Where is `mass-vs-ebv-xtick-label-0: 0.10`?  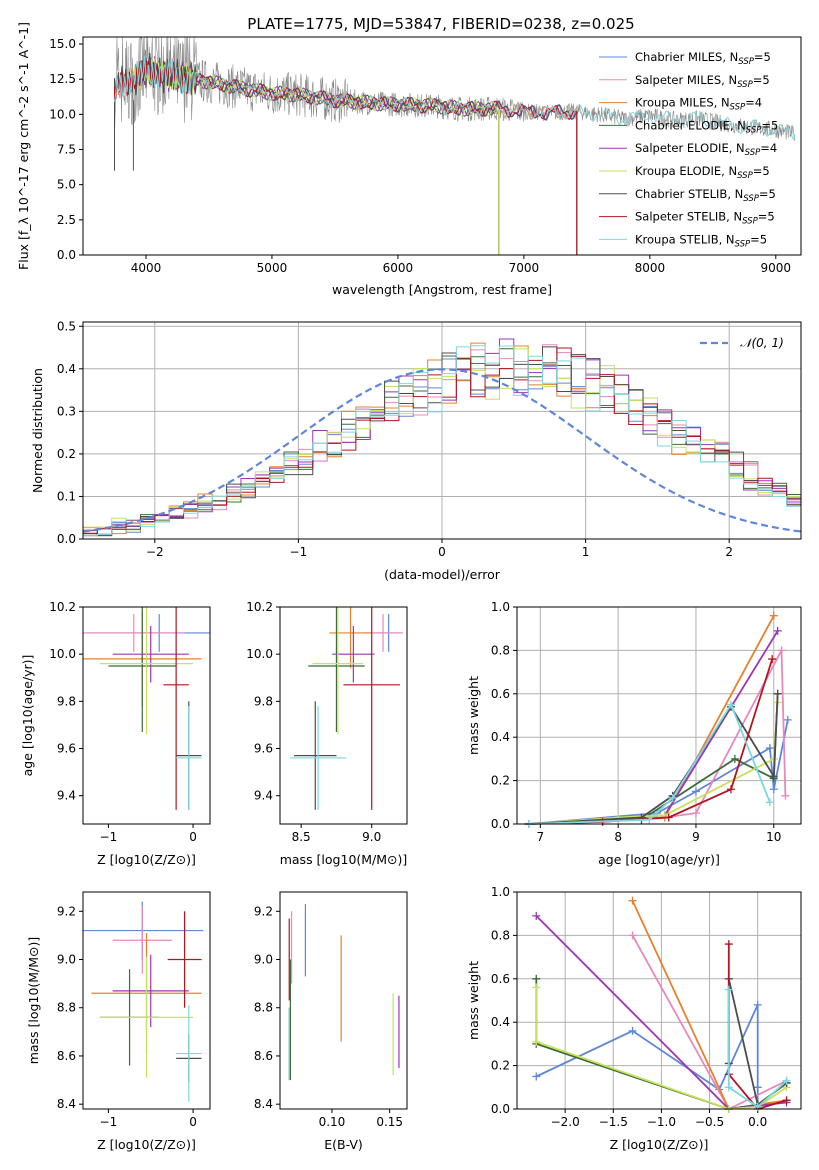
mass-vs-ebv-xtick-label-0: 0.10 is located at coordinates (332, 1122).